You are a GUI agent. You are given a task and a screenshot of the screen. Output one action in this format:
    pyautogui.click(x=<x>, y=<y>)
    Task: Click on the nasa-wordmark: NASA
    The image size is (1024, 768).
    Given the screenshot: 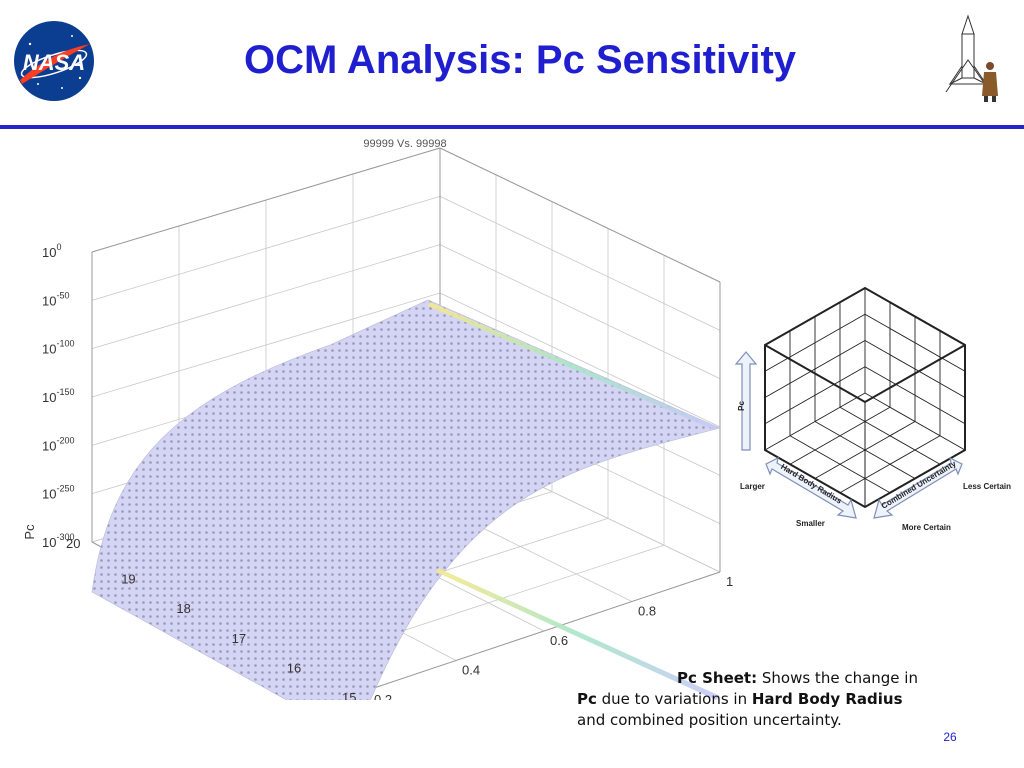 What is the action you would take?
    pyautogui.click(x=54, y=62)
    